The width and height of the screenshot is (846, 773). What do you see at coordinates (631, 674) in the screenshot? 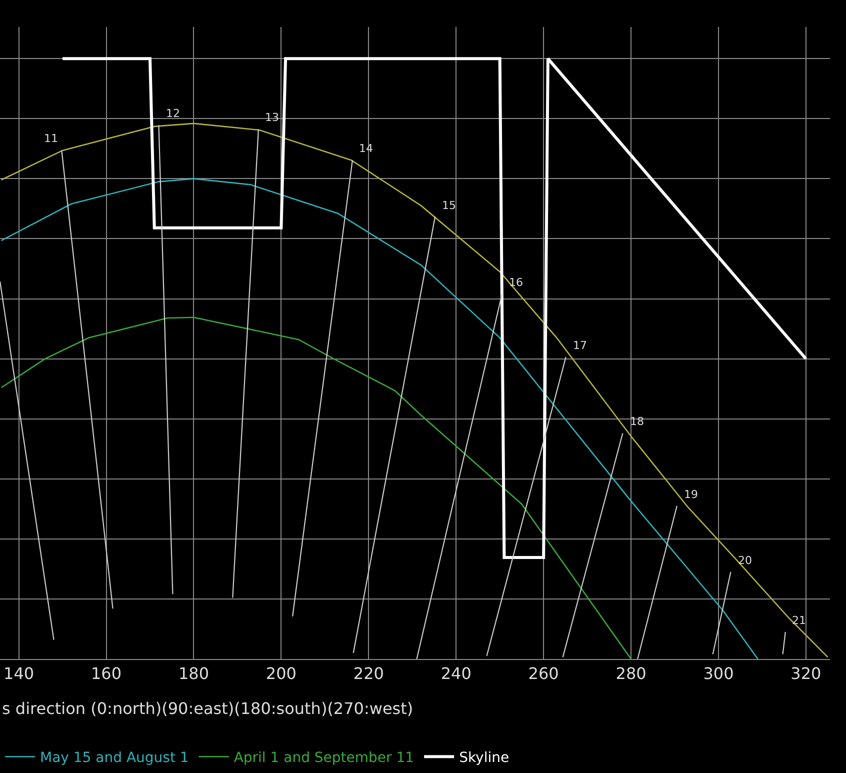
I see `x-tick-label: 280` at bounding box center [631, 674].